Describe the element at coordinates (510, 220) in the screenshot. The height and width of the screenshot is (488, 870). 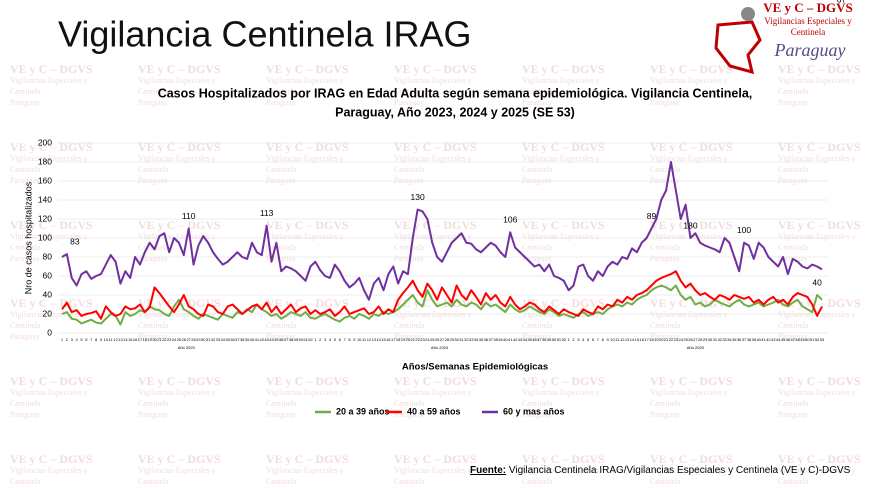
I see `data-label: 106` at that location.